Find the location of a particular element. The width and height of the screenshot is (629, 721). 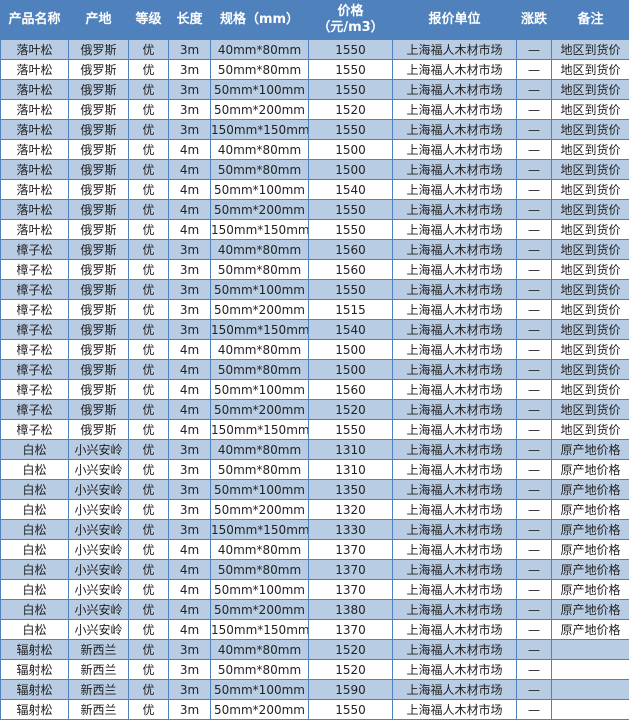

table-row: 辐射松 新西兰优 3m 50mm*200mm 1550 上海福人木材市场 — is located at coordinates (314, 709).